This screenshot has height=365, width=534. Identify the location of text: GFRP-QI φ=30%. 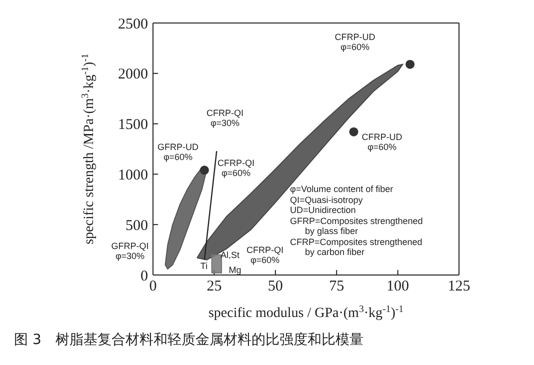
(130, 251).